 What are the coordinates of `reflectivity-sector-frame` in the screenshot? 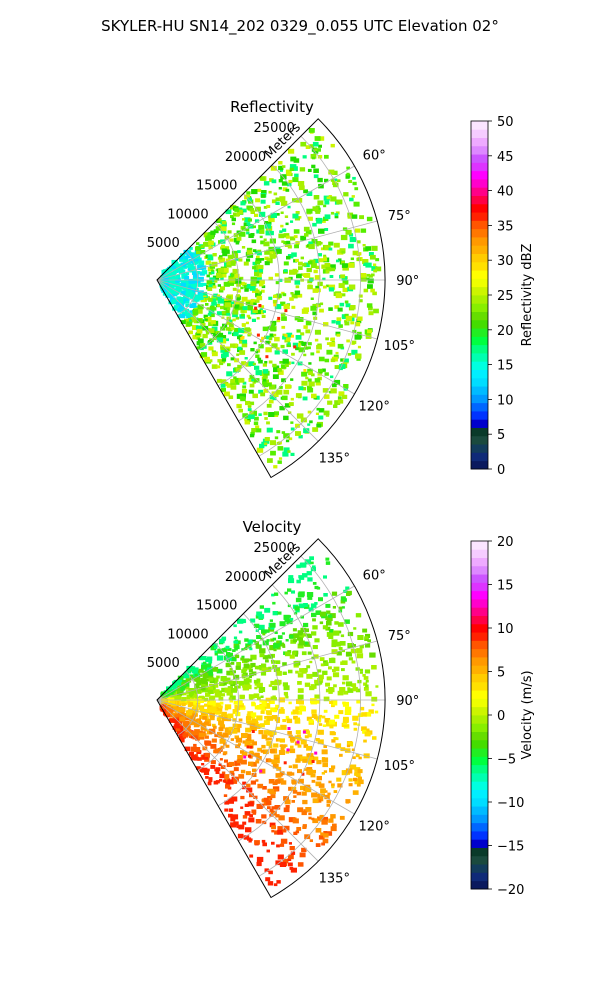 It's located at (271, 298).